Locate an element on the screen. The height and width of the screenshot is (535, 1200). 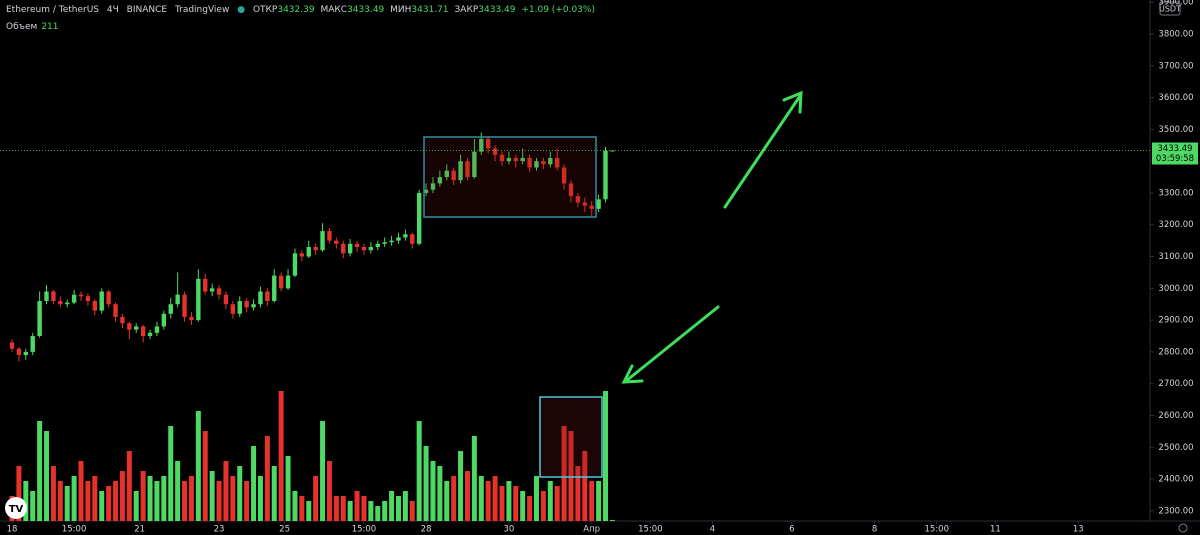
x-tick-label: 18 is located at coordinates (12, 530).